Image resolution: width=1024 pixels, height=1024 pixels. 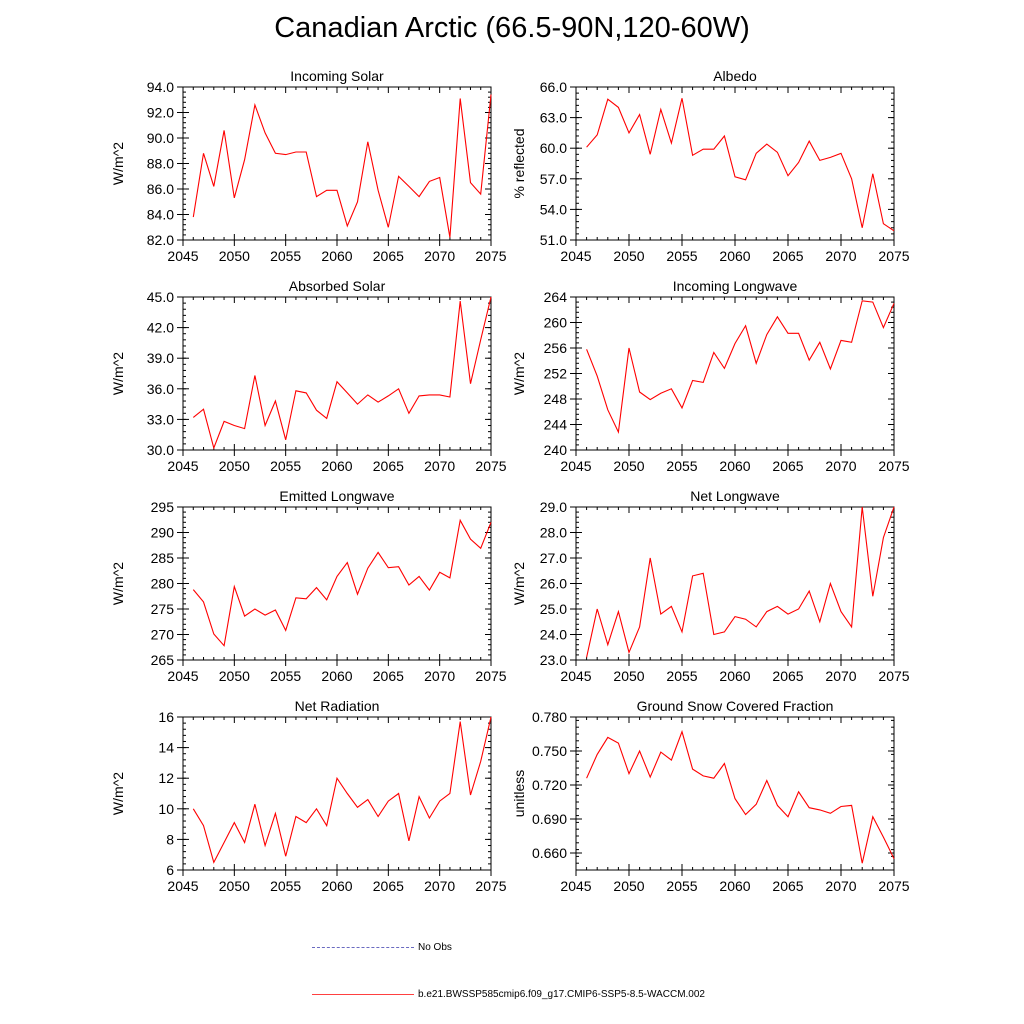 What do you see at coordinates (735, 286) in the screenshot?
I see `panel-title: Incoming Longwave` at bounding box center [735, 286].